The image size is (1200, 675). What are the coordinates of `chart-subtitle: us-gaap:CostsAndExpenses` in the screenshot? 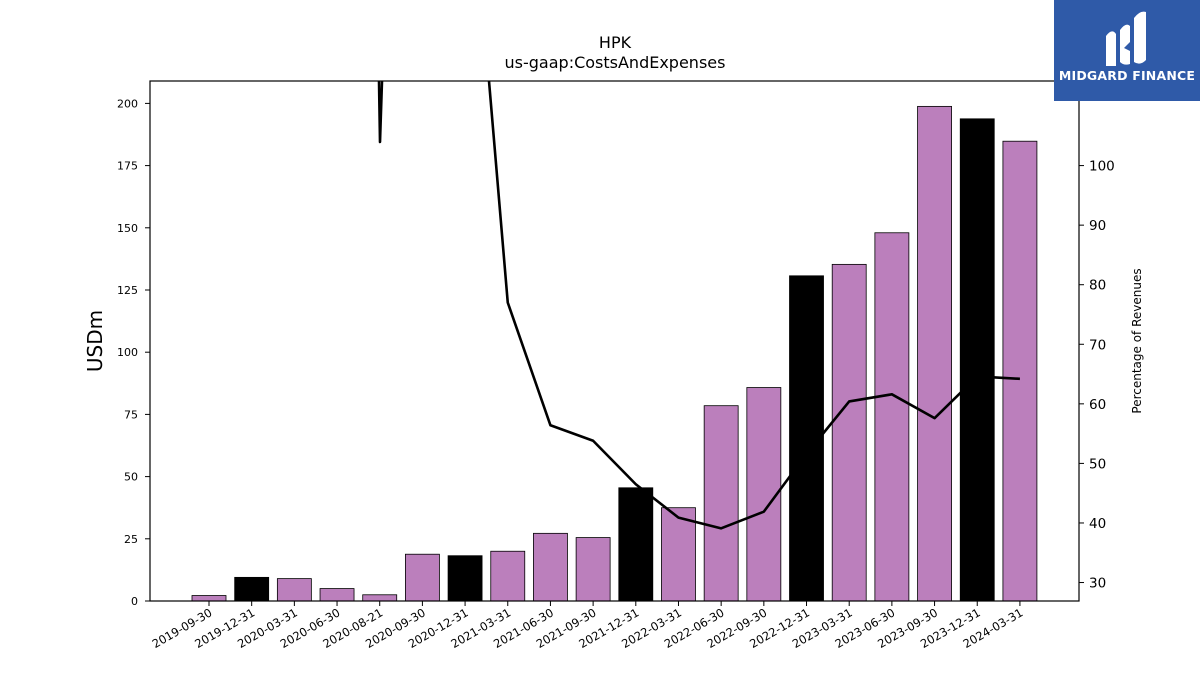 It's located at (615, 62).